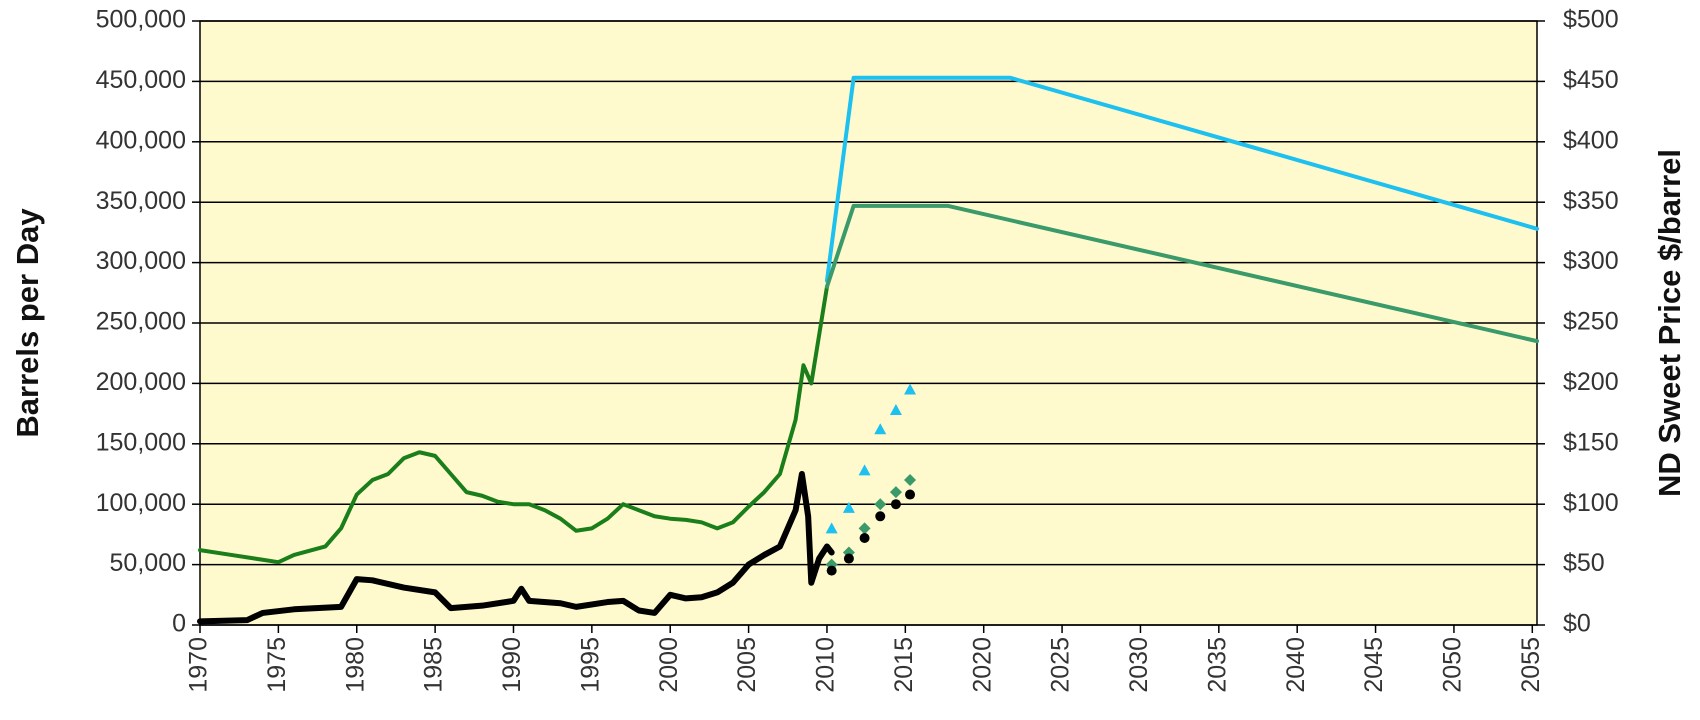 The height and width of the screenshot is (720, 1700). I want to click on x-tick-label: 2010, so click(826, 665).